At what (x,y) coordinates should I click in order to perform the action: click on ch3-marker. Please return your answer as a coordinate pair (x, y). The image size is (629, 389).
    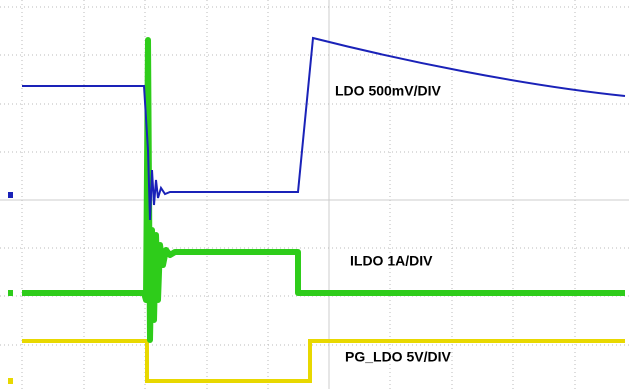
    Looking at the image, I should click on (10, 381).